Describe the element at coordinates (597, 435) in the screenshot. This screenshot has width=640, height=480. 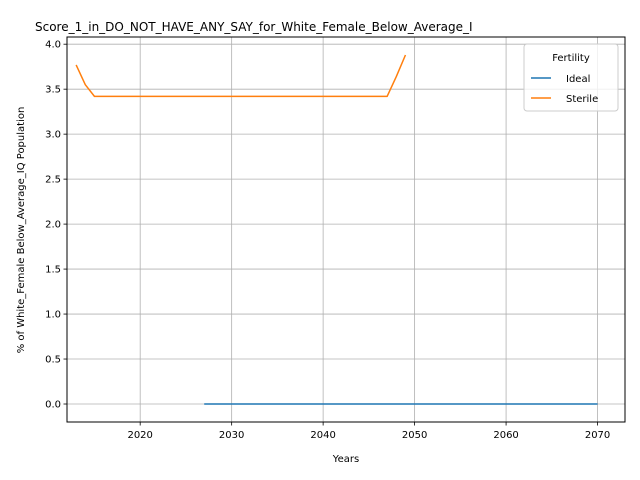
I see `x-tick-label: 2070` at that location.